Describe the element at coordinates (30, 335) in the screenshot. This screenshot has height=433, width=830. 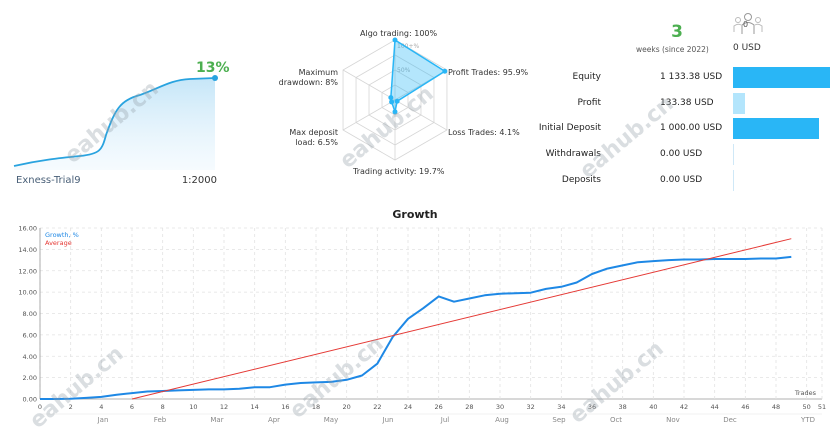
I see `y-tick-label: 6.00` at that location.